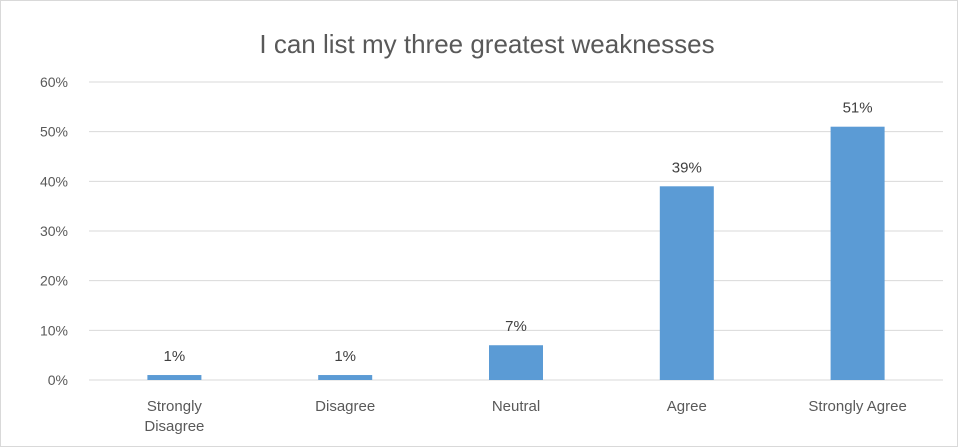  I want to click on y-tick-label: 50%, so click(54, 132).